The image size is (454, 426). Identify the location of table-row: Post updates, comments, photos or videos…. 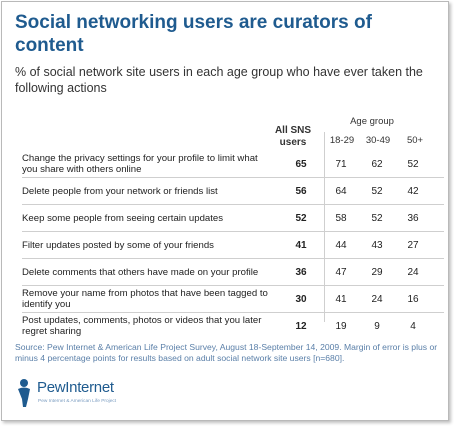
(233, 326).